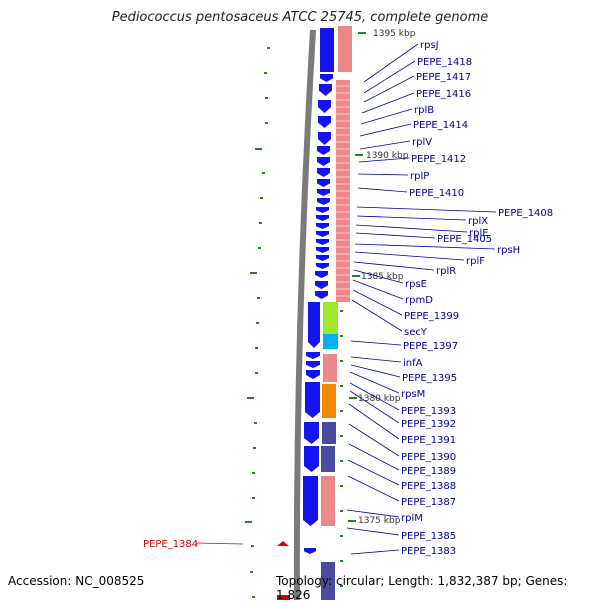 The image size is (600, 602). What do you see at coordinates (329, 401) in the screenshot?
I see `orange-segment` at bounding box center [329, 401].